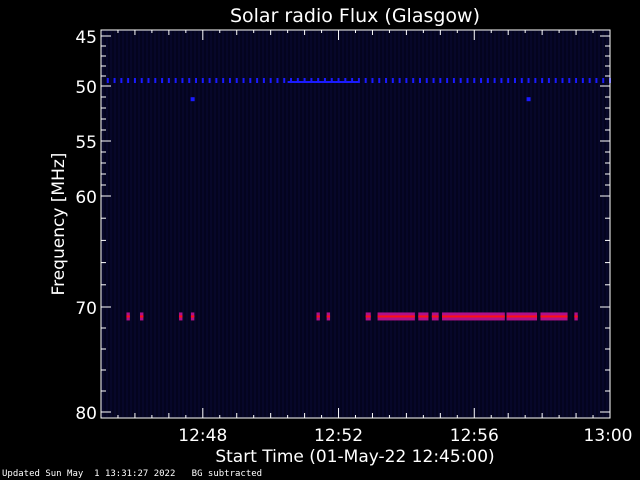 The image size is (640, 480). I want to click on y-tick-label: 45, so click(86, 38).